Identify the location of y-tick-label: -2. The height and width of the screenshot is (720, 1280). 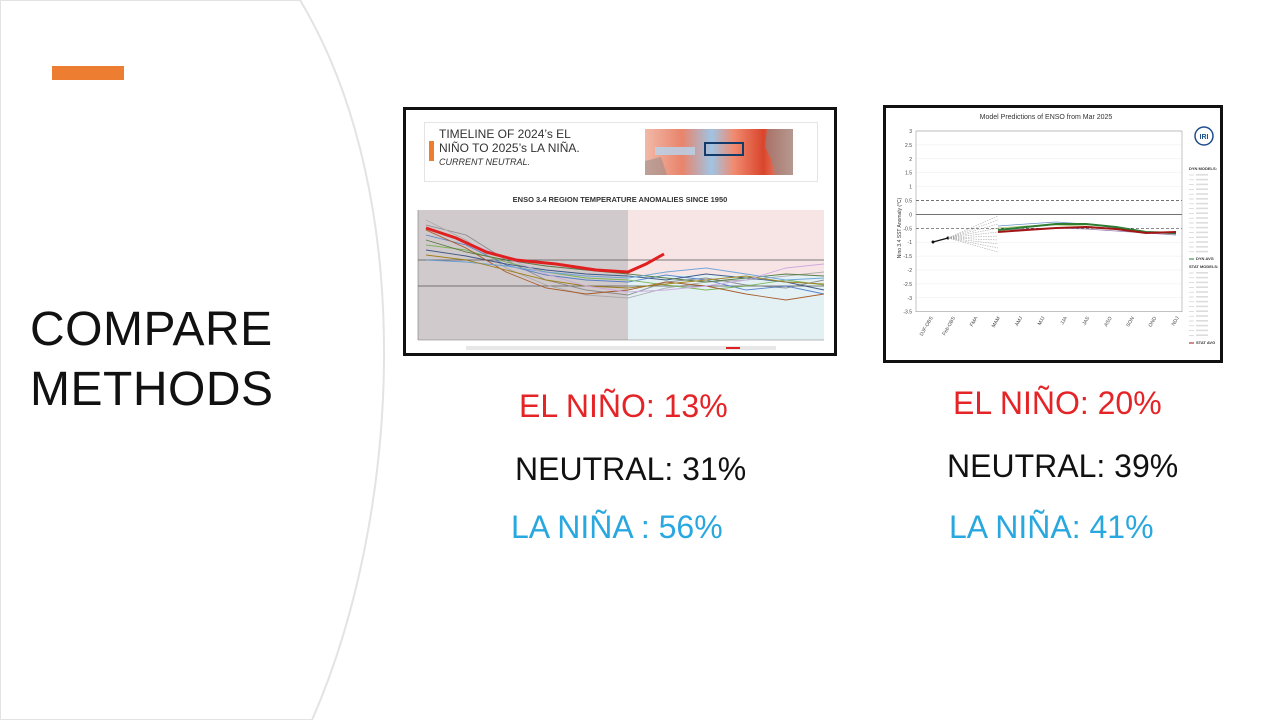
(910, 271).